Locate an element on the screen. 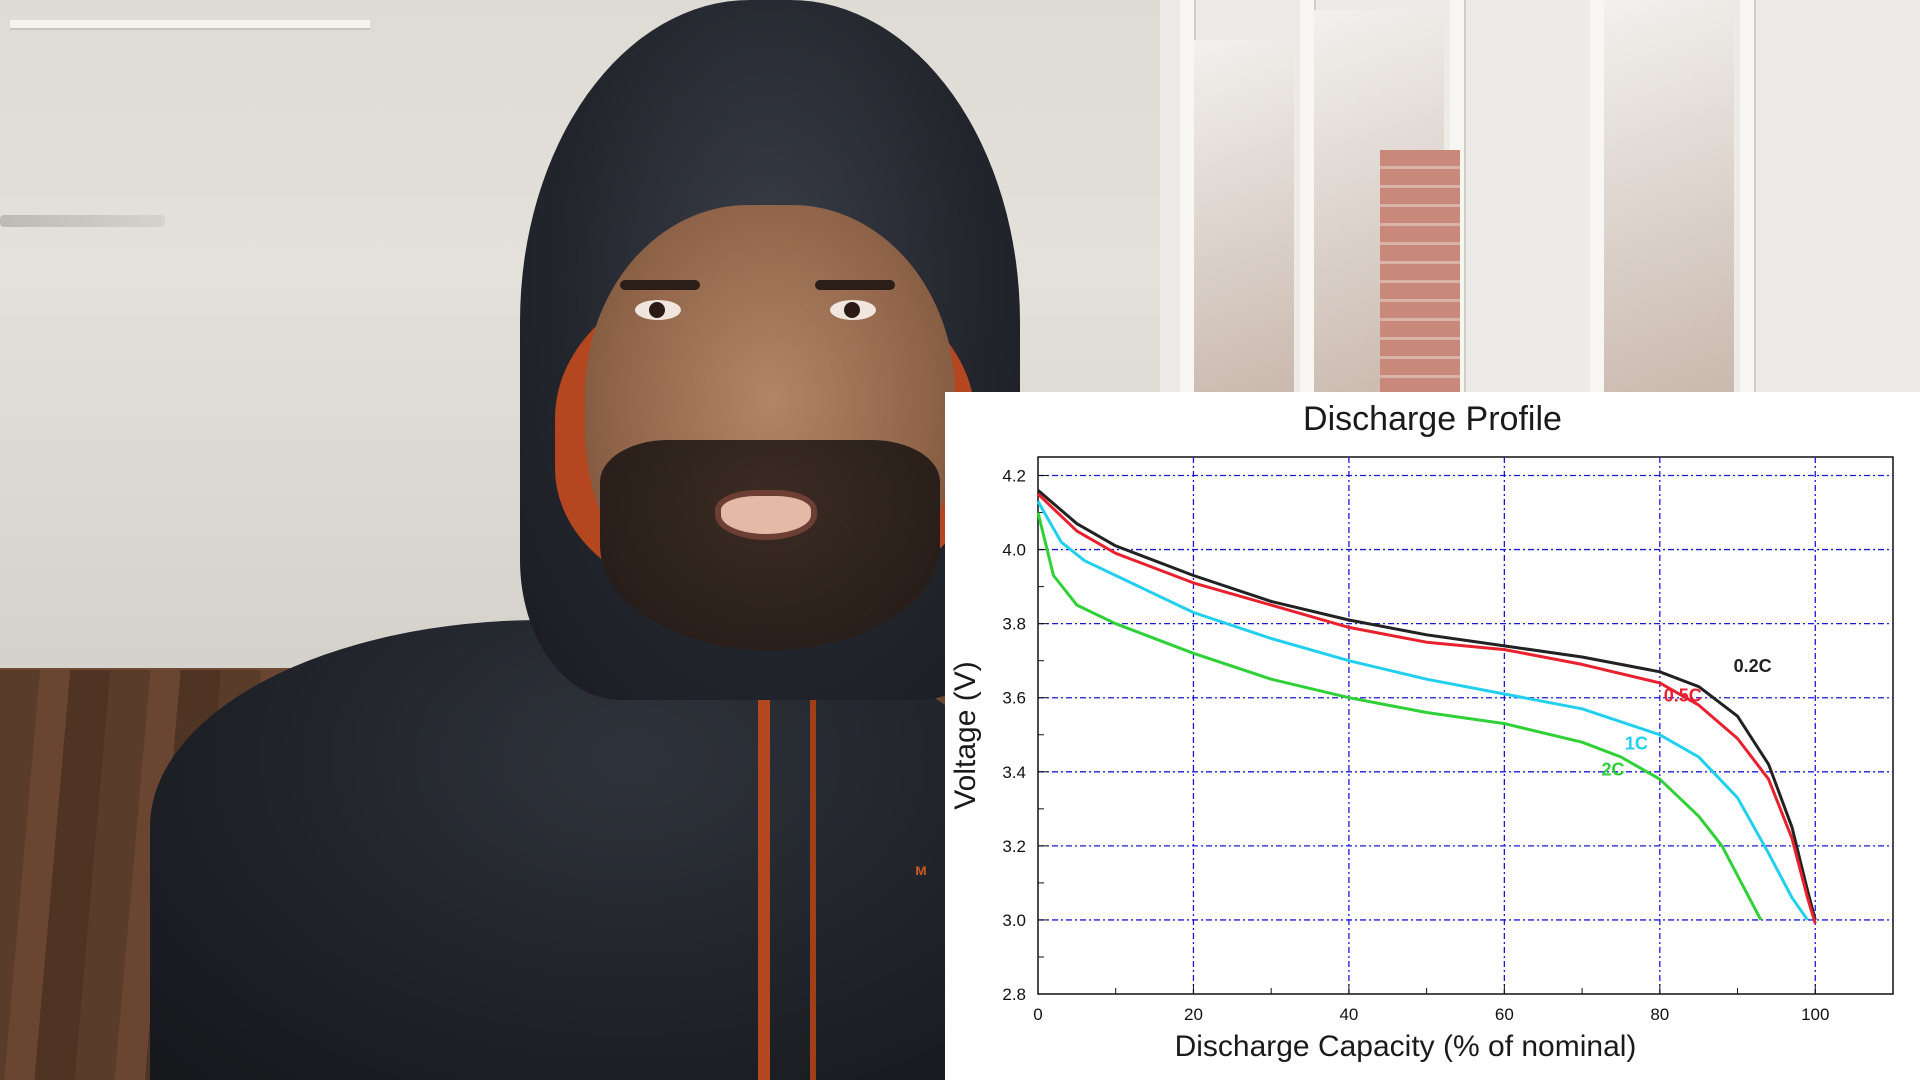  series-label: 2C is located at coordinates (1613, 769).